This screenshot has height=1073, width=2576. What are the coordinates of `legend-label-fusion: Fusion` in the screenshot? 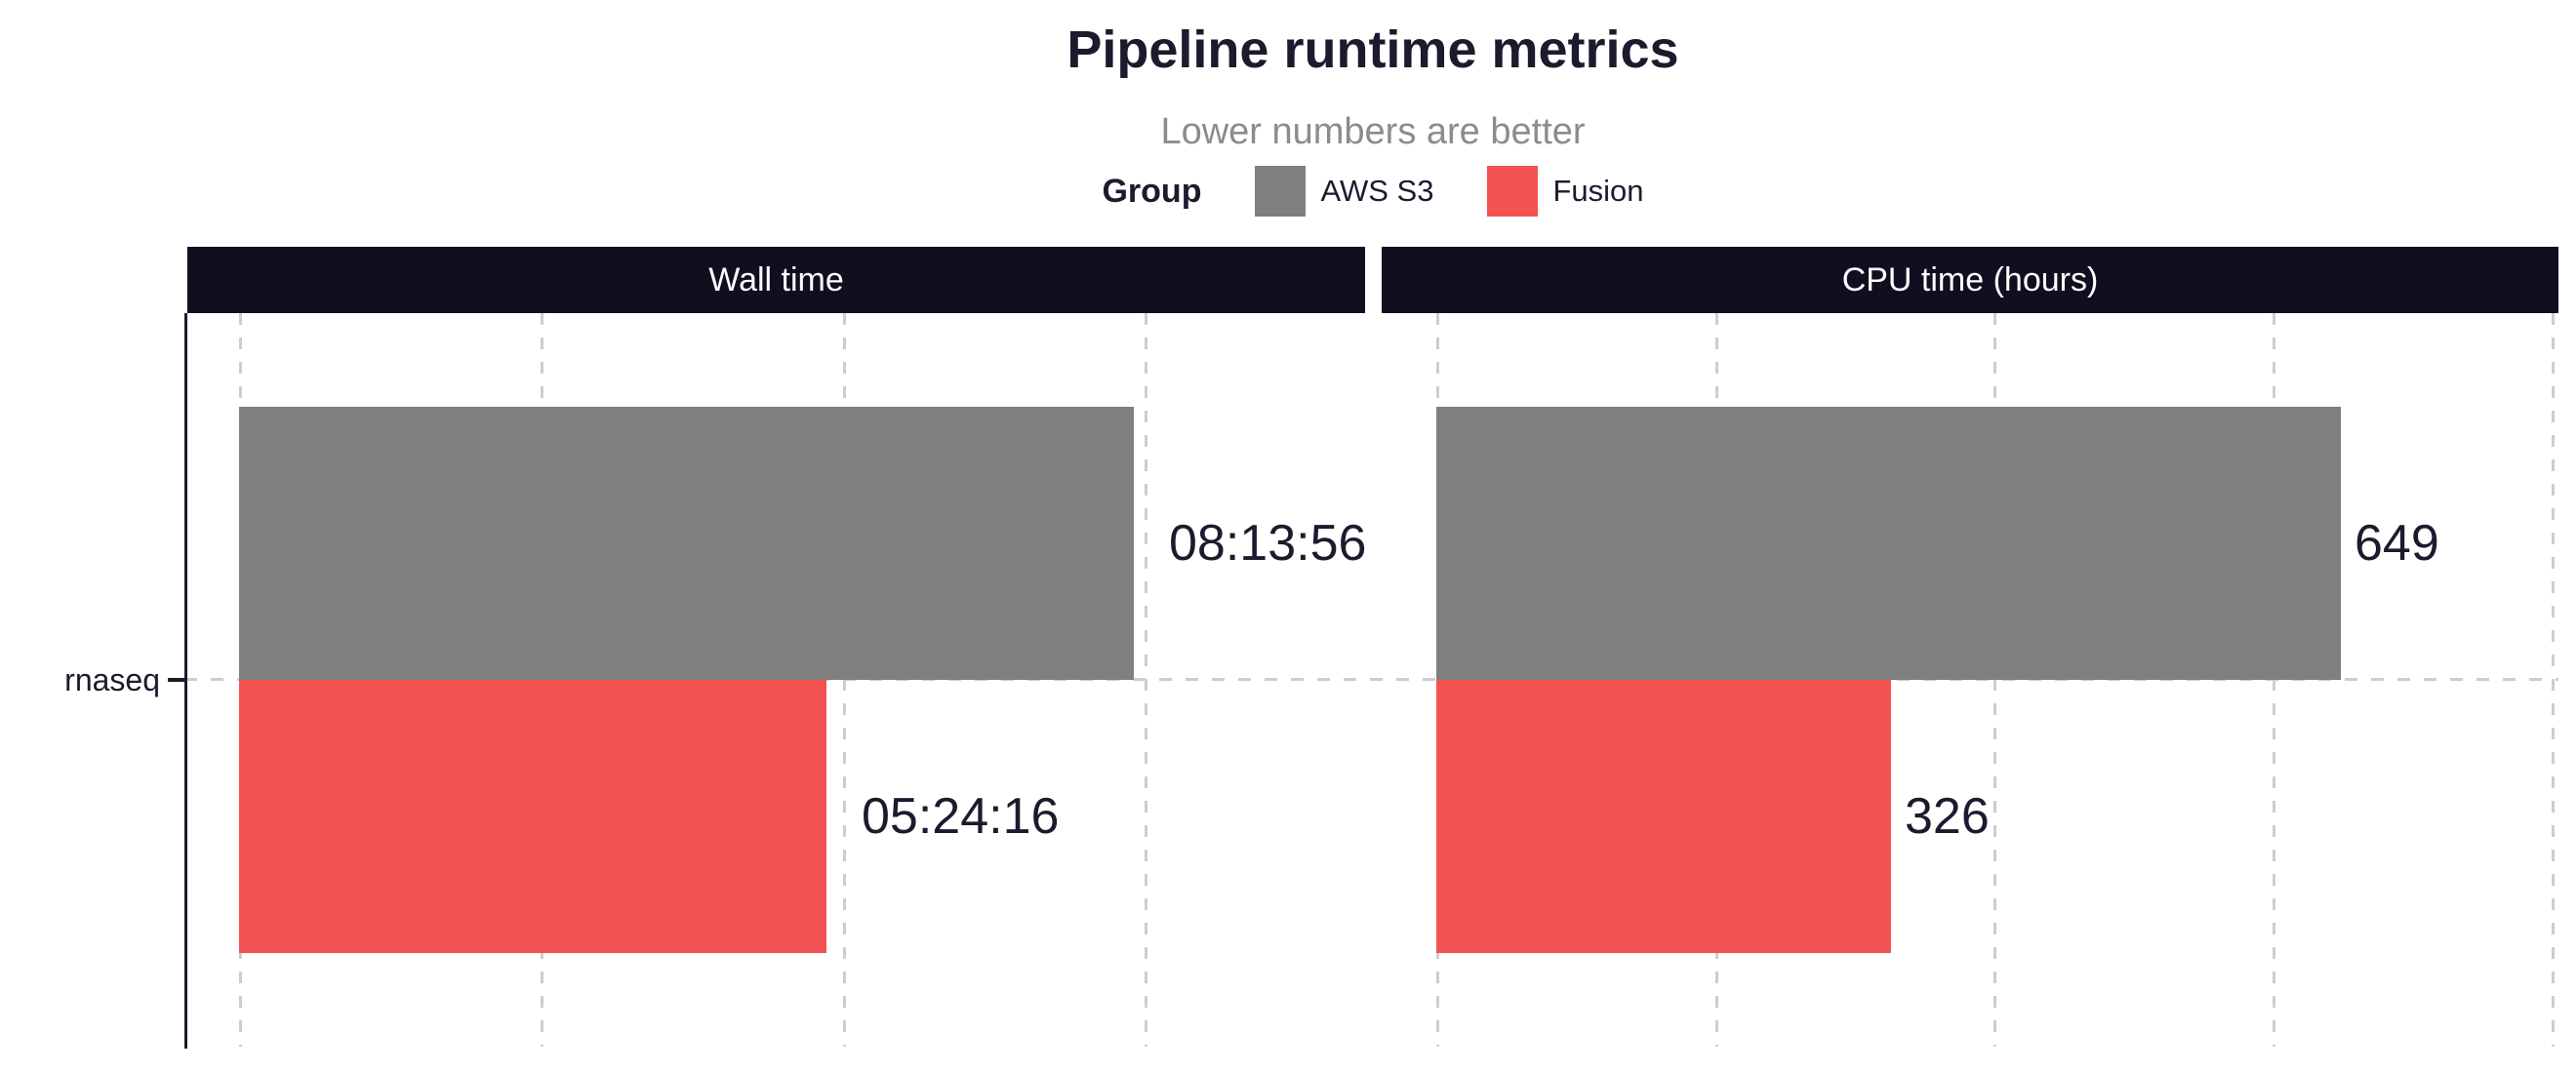 It's located at (1598, 191).